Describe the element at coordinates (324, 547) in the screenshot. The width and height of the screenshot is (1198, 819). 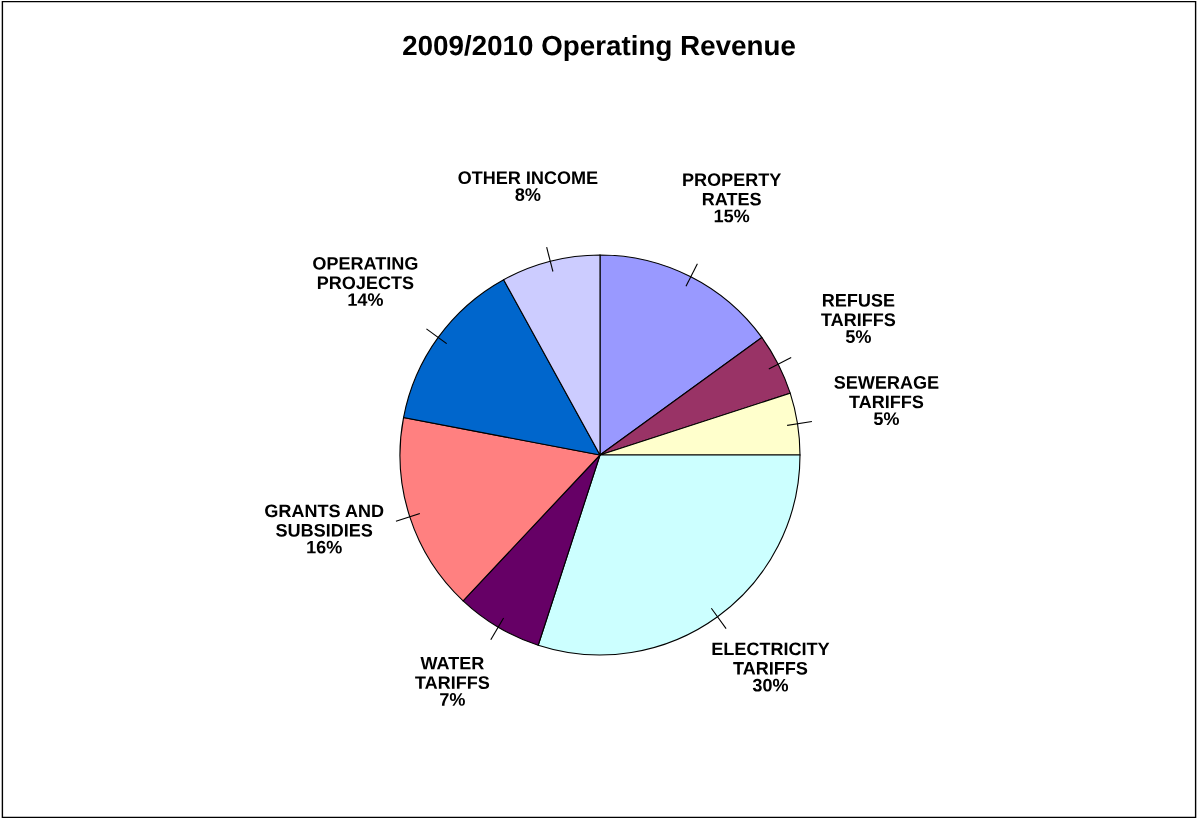
I see `data-label: 16%` at that location.